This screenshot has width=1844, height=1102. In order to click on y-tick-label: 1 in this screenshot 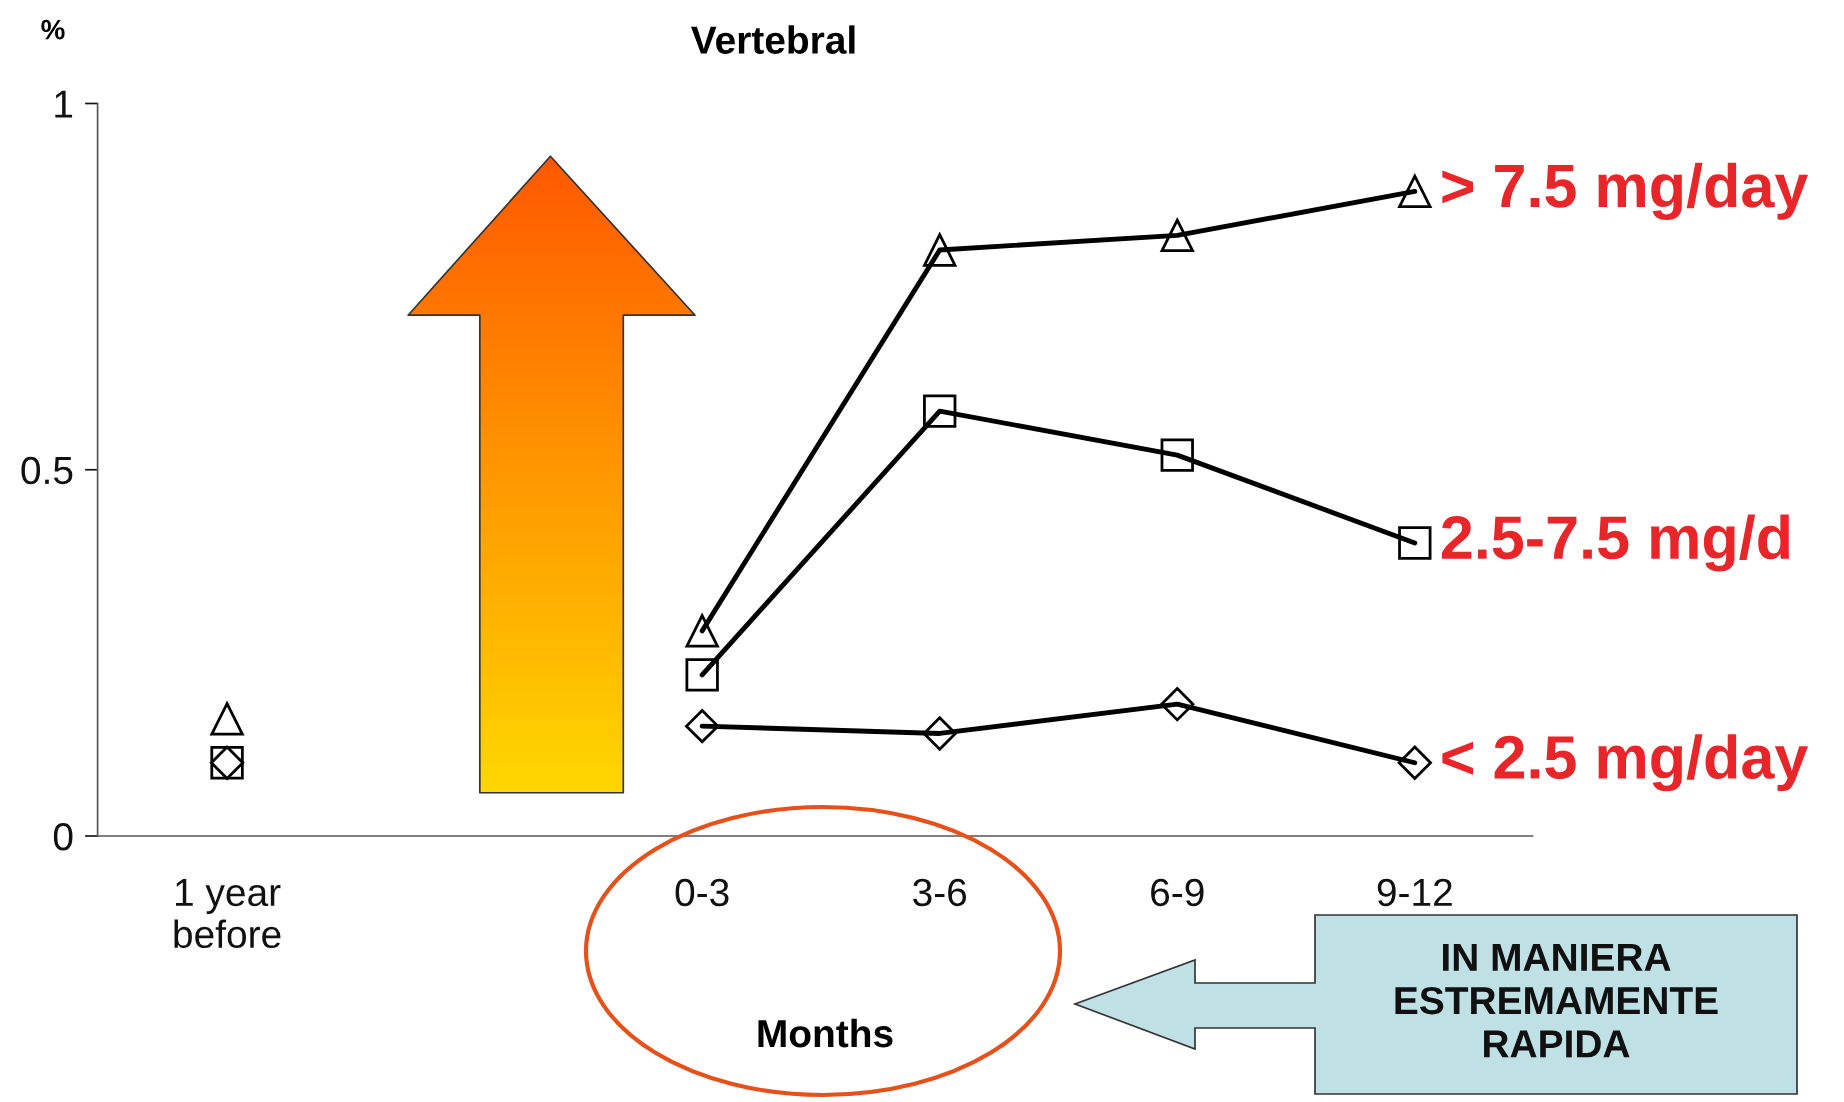, I will do `click(64, 104)`.